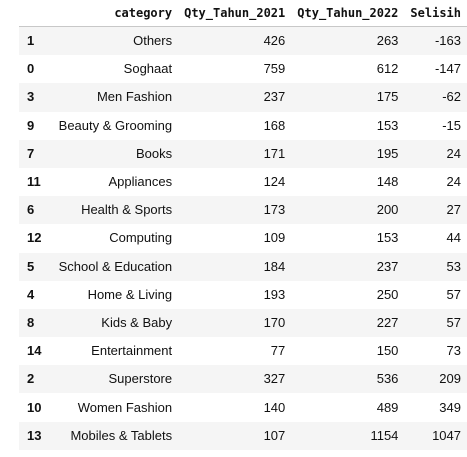 Image resolution: width=467 pixels, height=457 pixels. Describe the element at coordinates (243, 294) in the screenshot. I see `table-row: 4 Home & Living 193 250 57` at that location.